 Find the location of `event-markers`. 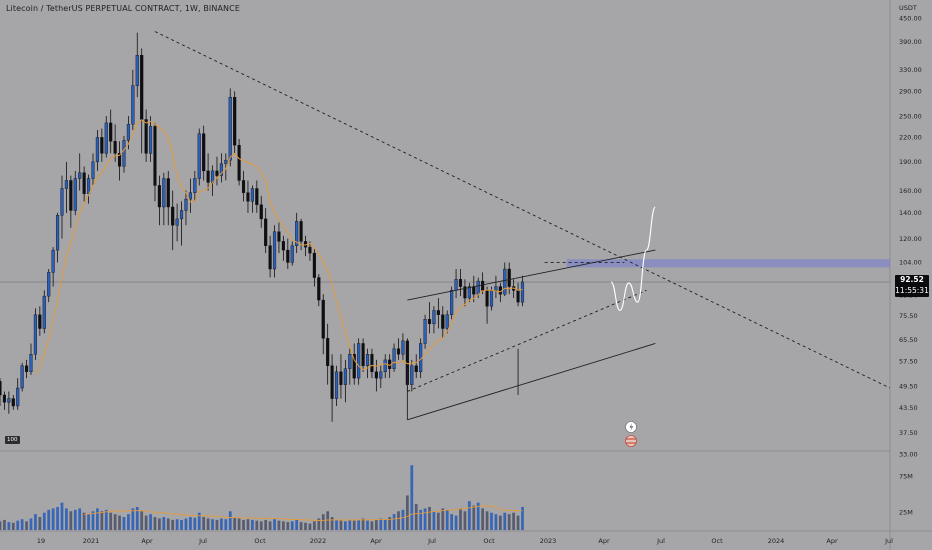

event-markers is located at coordinates (631, 434).